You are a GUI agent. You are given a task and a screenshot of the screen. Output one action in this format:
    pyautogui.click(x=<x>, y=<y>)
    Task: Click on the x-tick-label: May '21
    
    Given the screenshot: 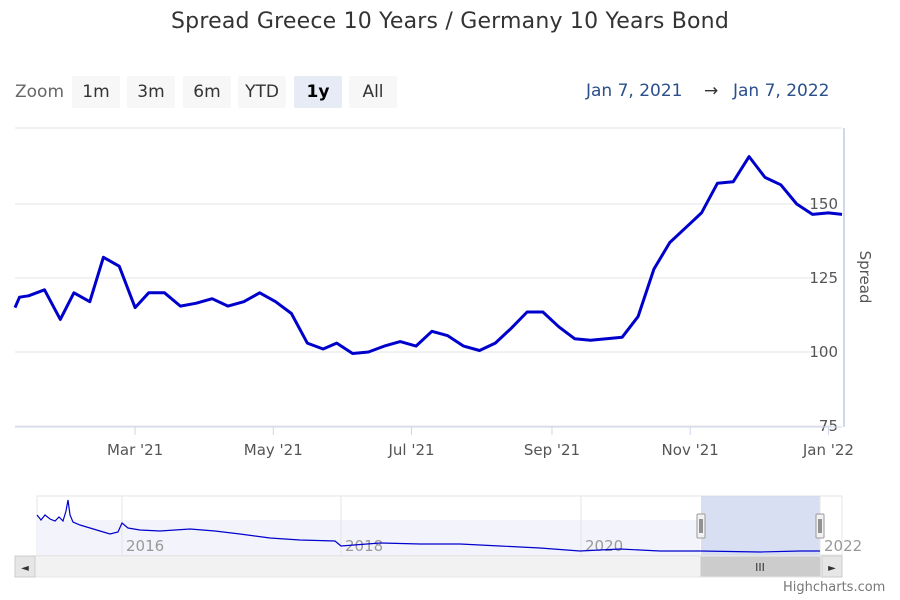 What is the action you would take?
    pyautogui.click(x=273, y=450)
    